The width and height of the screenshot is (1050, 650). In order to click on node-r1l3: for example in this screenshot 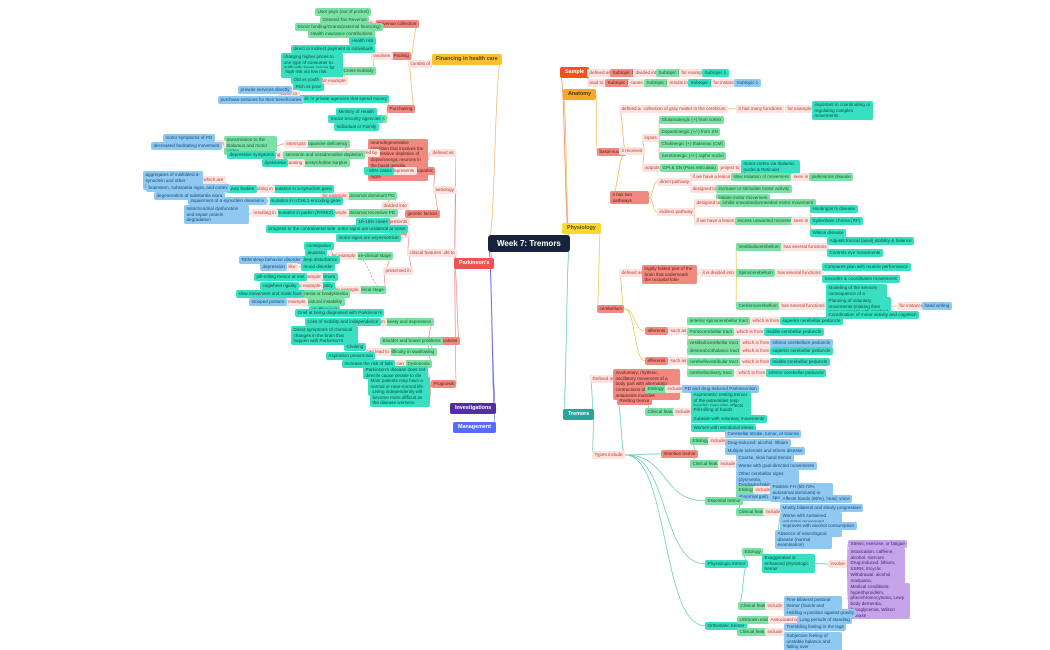, I will do `click(694, 73)`.